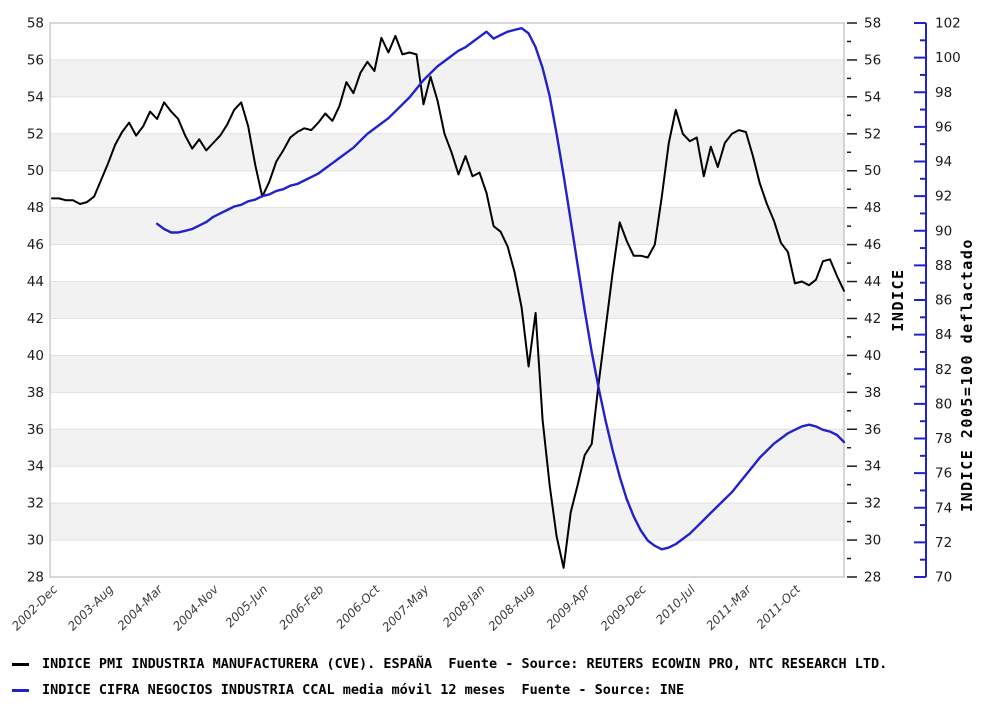  What do you see at coordinates (464, 606) in the screenshot?
I see `x-axis-label: 2008-Jan` at bounding box center [464, 606].